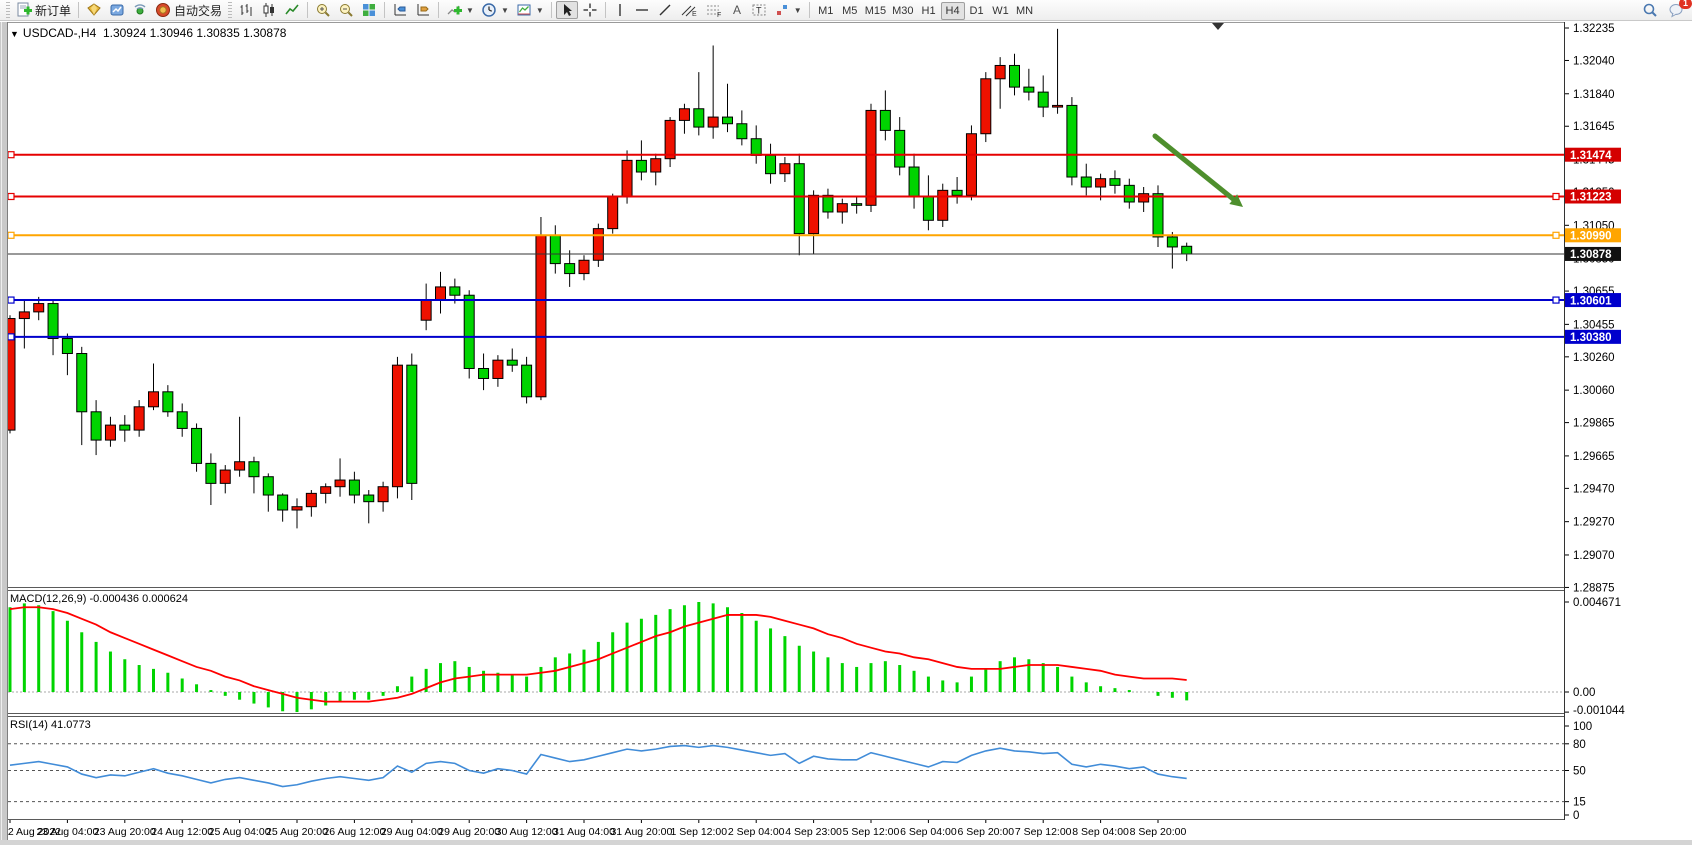 The width and height of the screenshot is (1692, 845). Describe the element at coordinates (814, 336) in the screenshot. I see `level-line-1.30380: 1.30380` at that location.